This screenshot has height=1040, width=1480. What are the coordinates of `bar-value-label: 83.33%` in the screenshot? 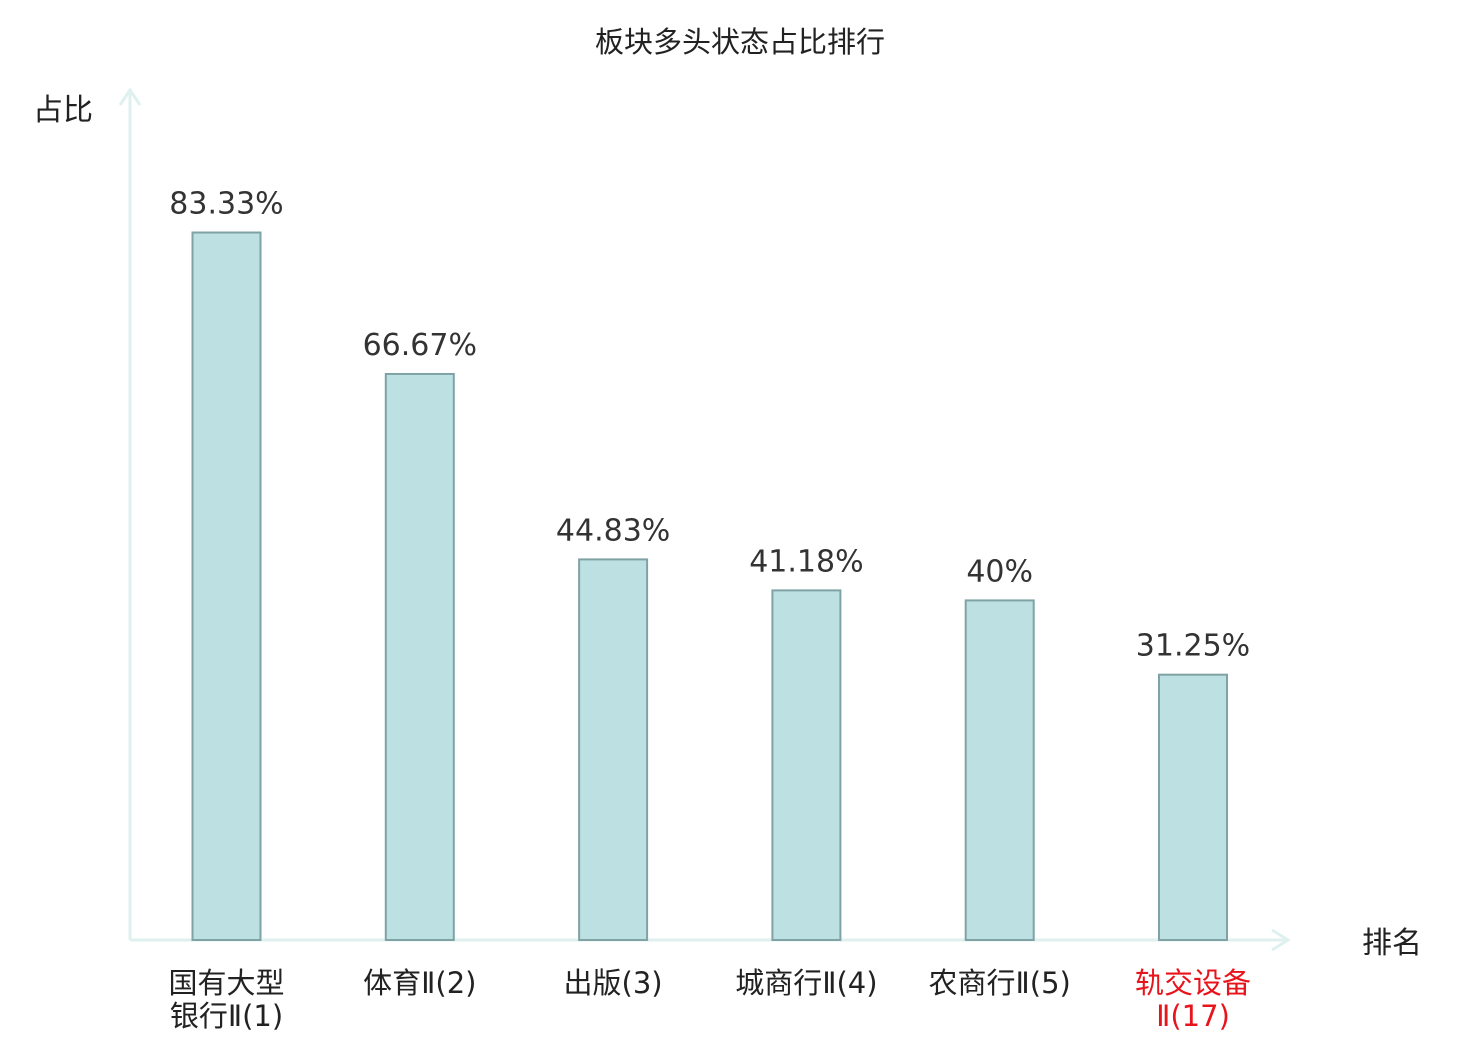 It's located at (226, 204).